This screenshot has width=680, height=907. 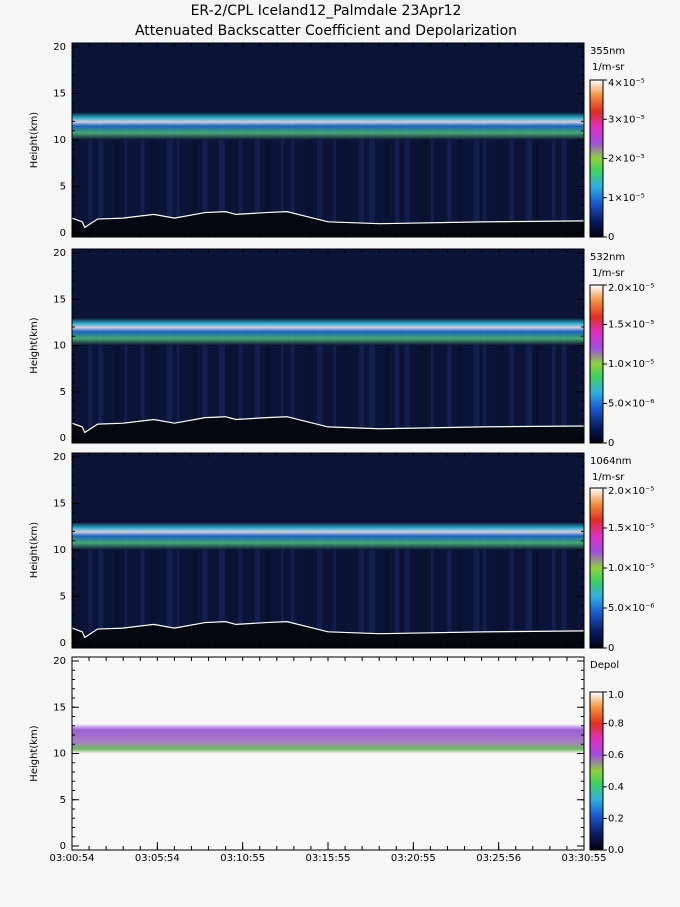 What do you see at coordinates (607, 51) in the screenshot?
I see `channel-label: 355nm` at bounding box center [607, 51].